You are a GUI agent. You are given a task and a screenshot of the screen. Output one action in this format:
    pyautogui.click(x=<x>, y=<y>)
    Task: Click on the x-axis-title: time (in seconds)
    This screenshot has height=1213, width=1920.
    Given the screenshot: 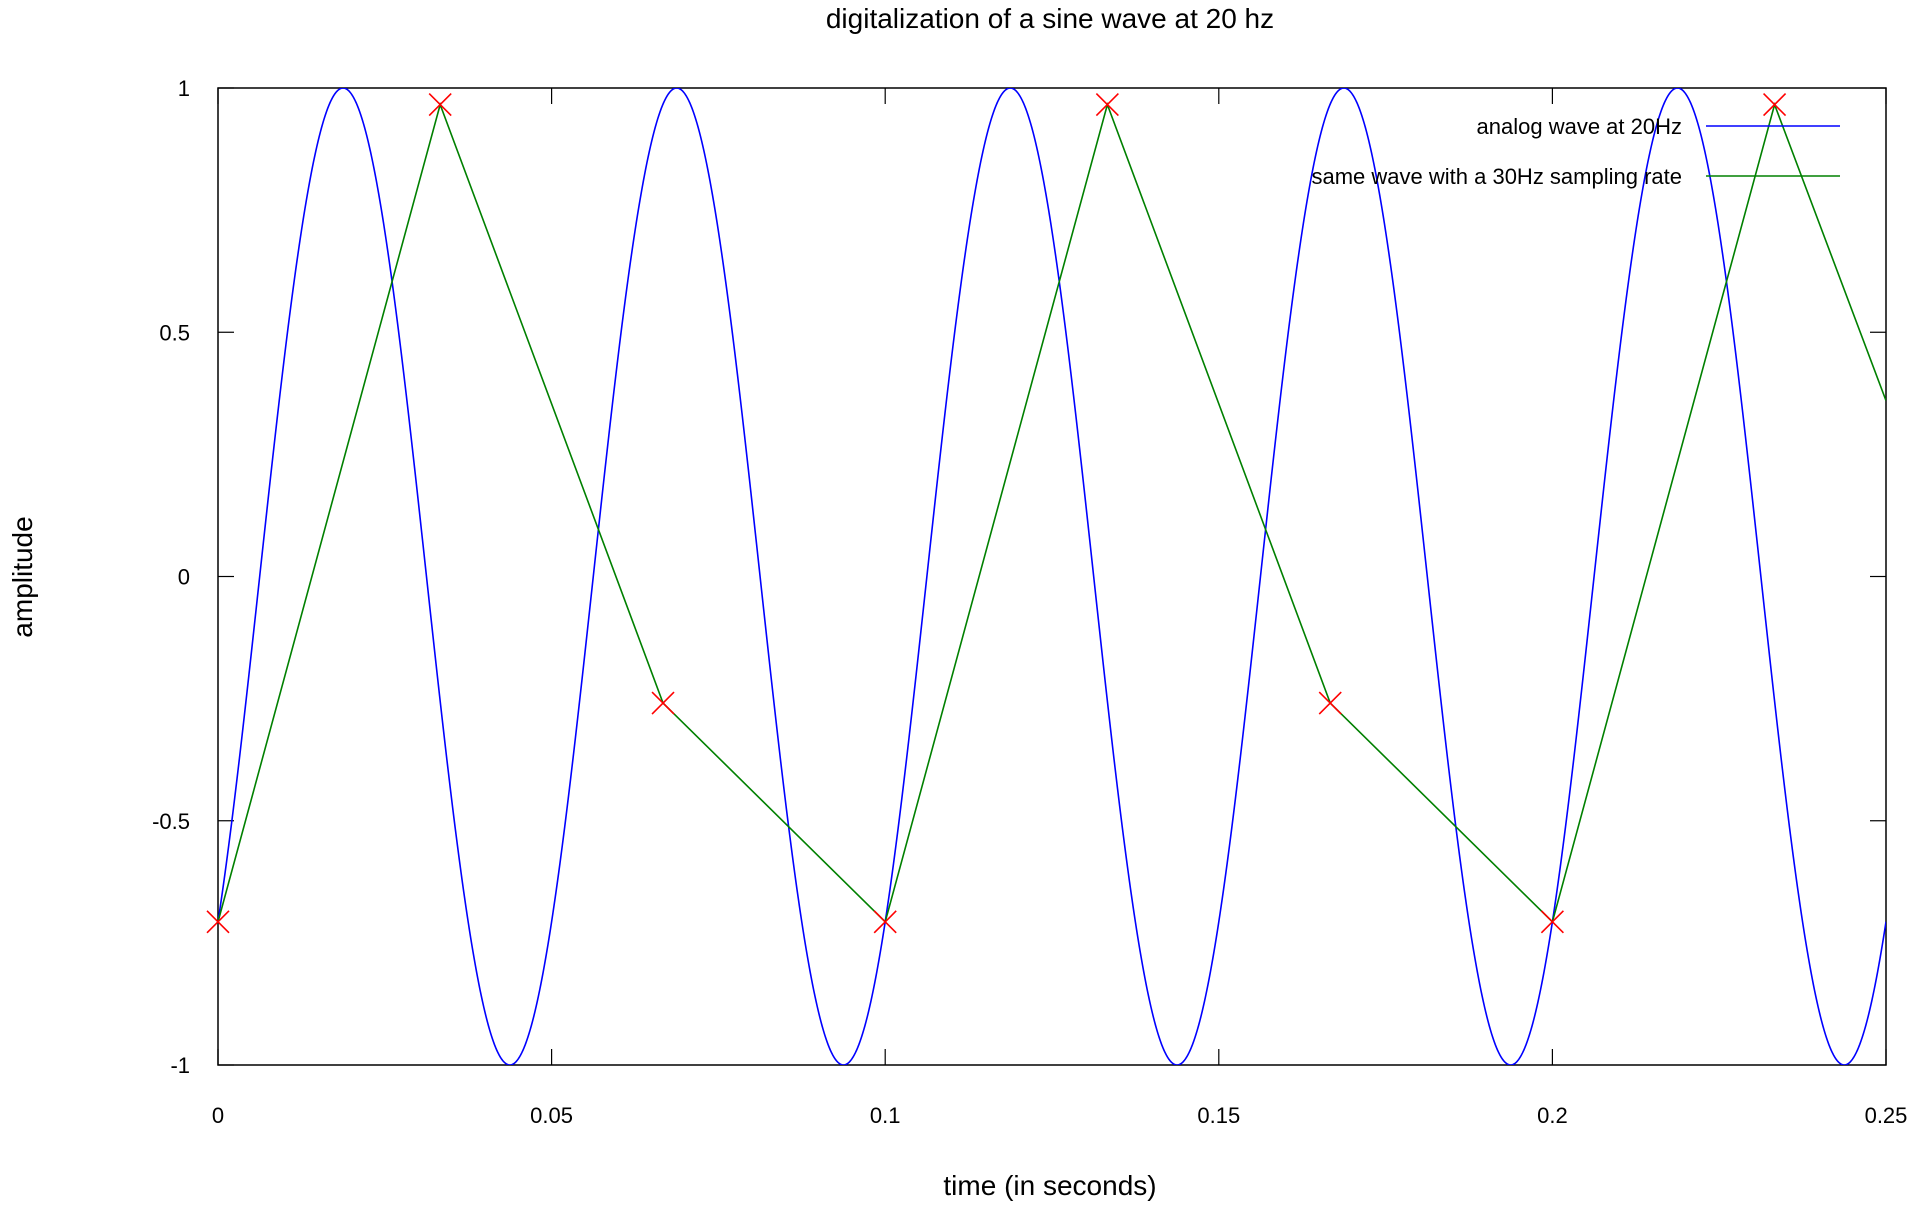 What is the action you would take?
    pyautogui.click(x=1049, y=1185)
    